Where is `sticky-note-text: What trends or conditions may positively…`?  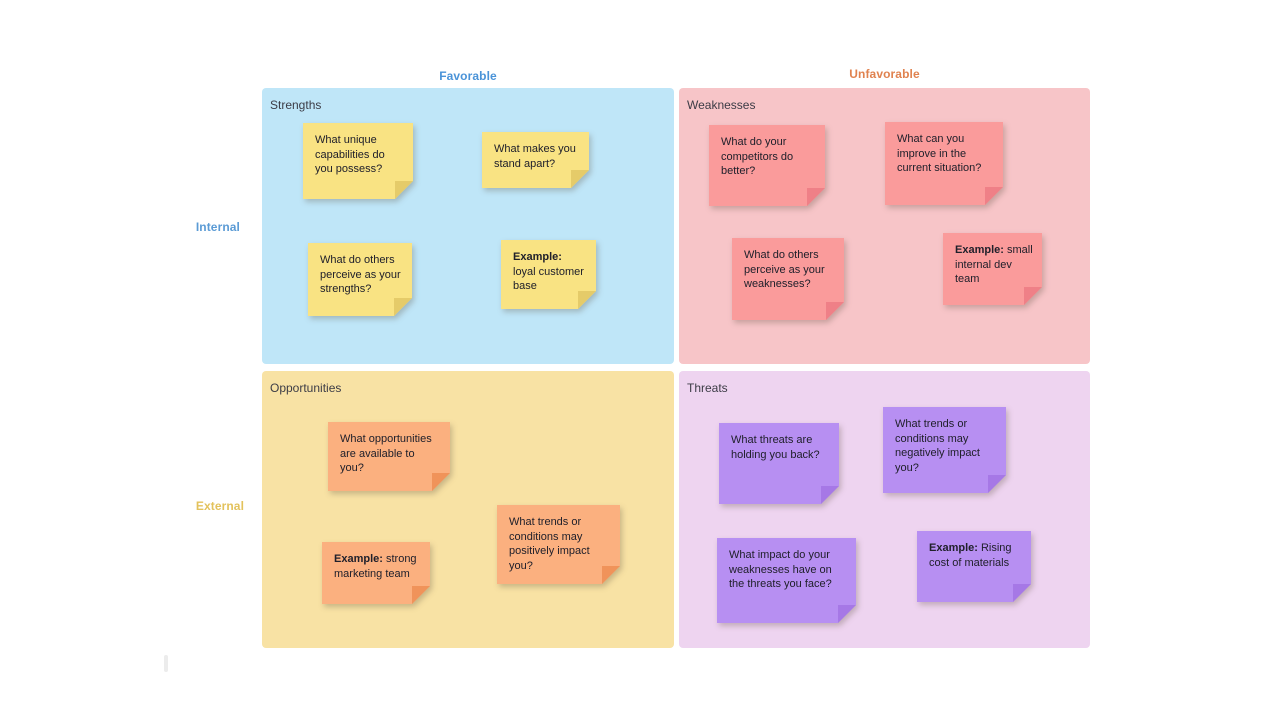 sticky-note-text: What trends or conditions may positively… is located at coordinates (549, 544).